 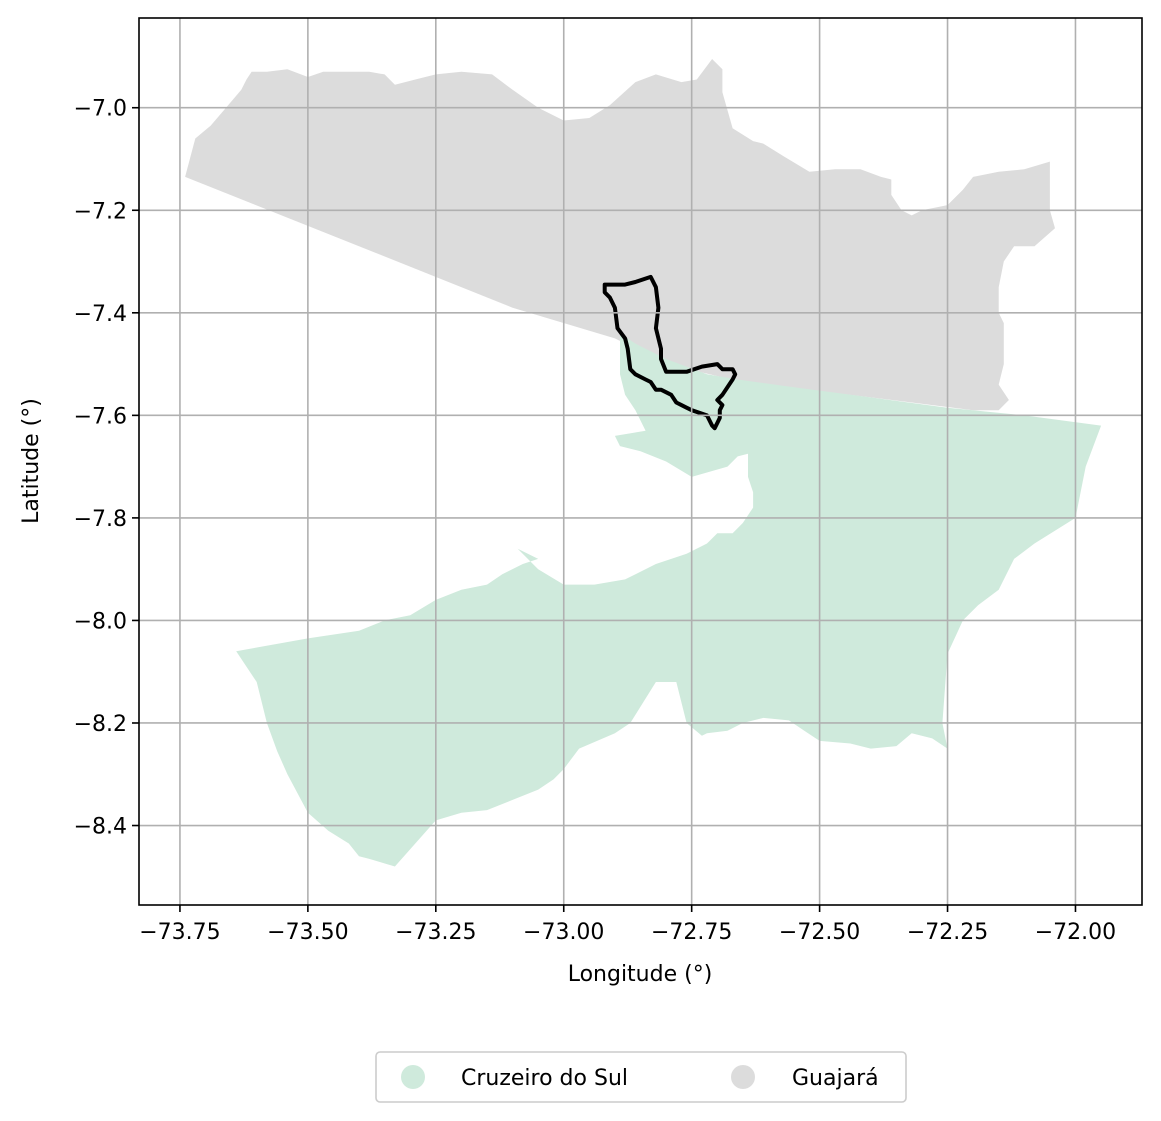 I want to click on highlight-boundary-outline, so click(x=670, y=352).